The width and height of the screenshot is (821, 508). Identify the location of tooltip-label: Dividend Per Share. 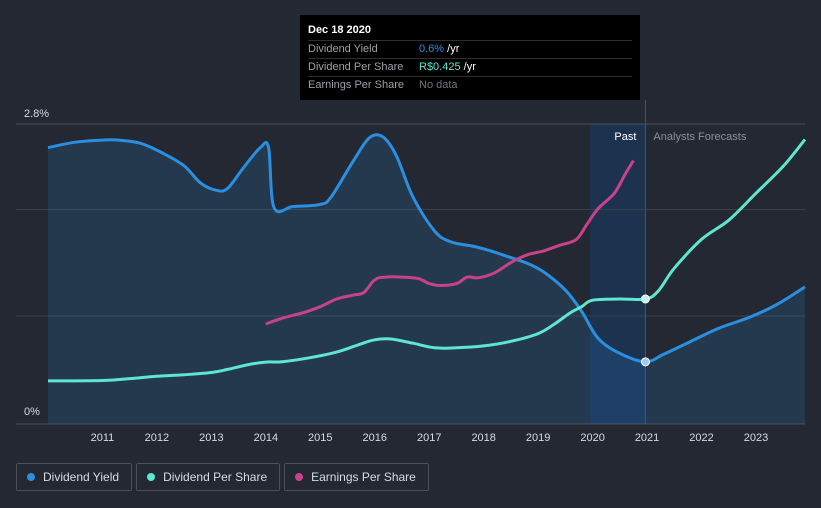
(356, 67).